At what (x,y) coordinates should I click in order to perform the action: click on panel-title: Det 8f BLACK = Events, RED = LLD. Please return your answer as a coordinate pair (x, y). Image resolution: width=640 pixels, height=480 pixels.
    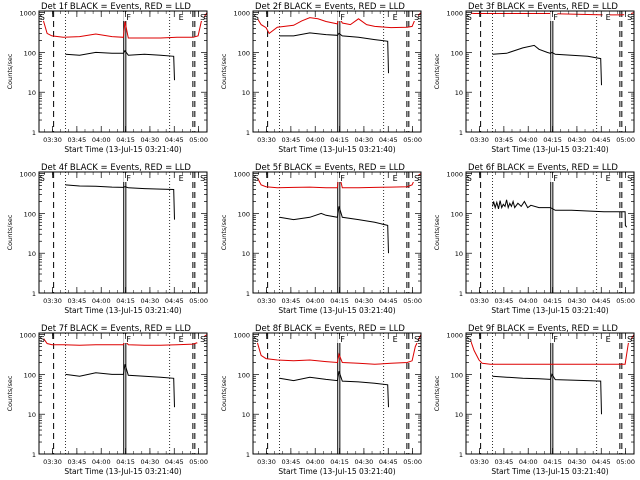
    Looking at the image, I should click on (330, 329).